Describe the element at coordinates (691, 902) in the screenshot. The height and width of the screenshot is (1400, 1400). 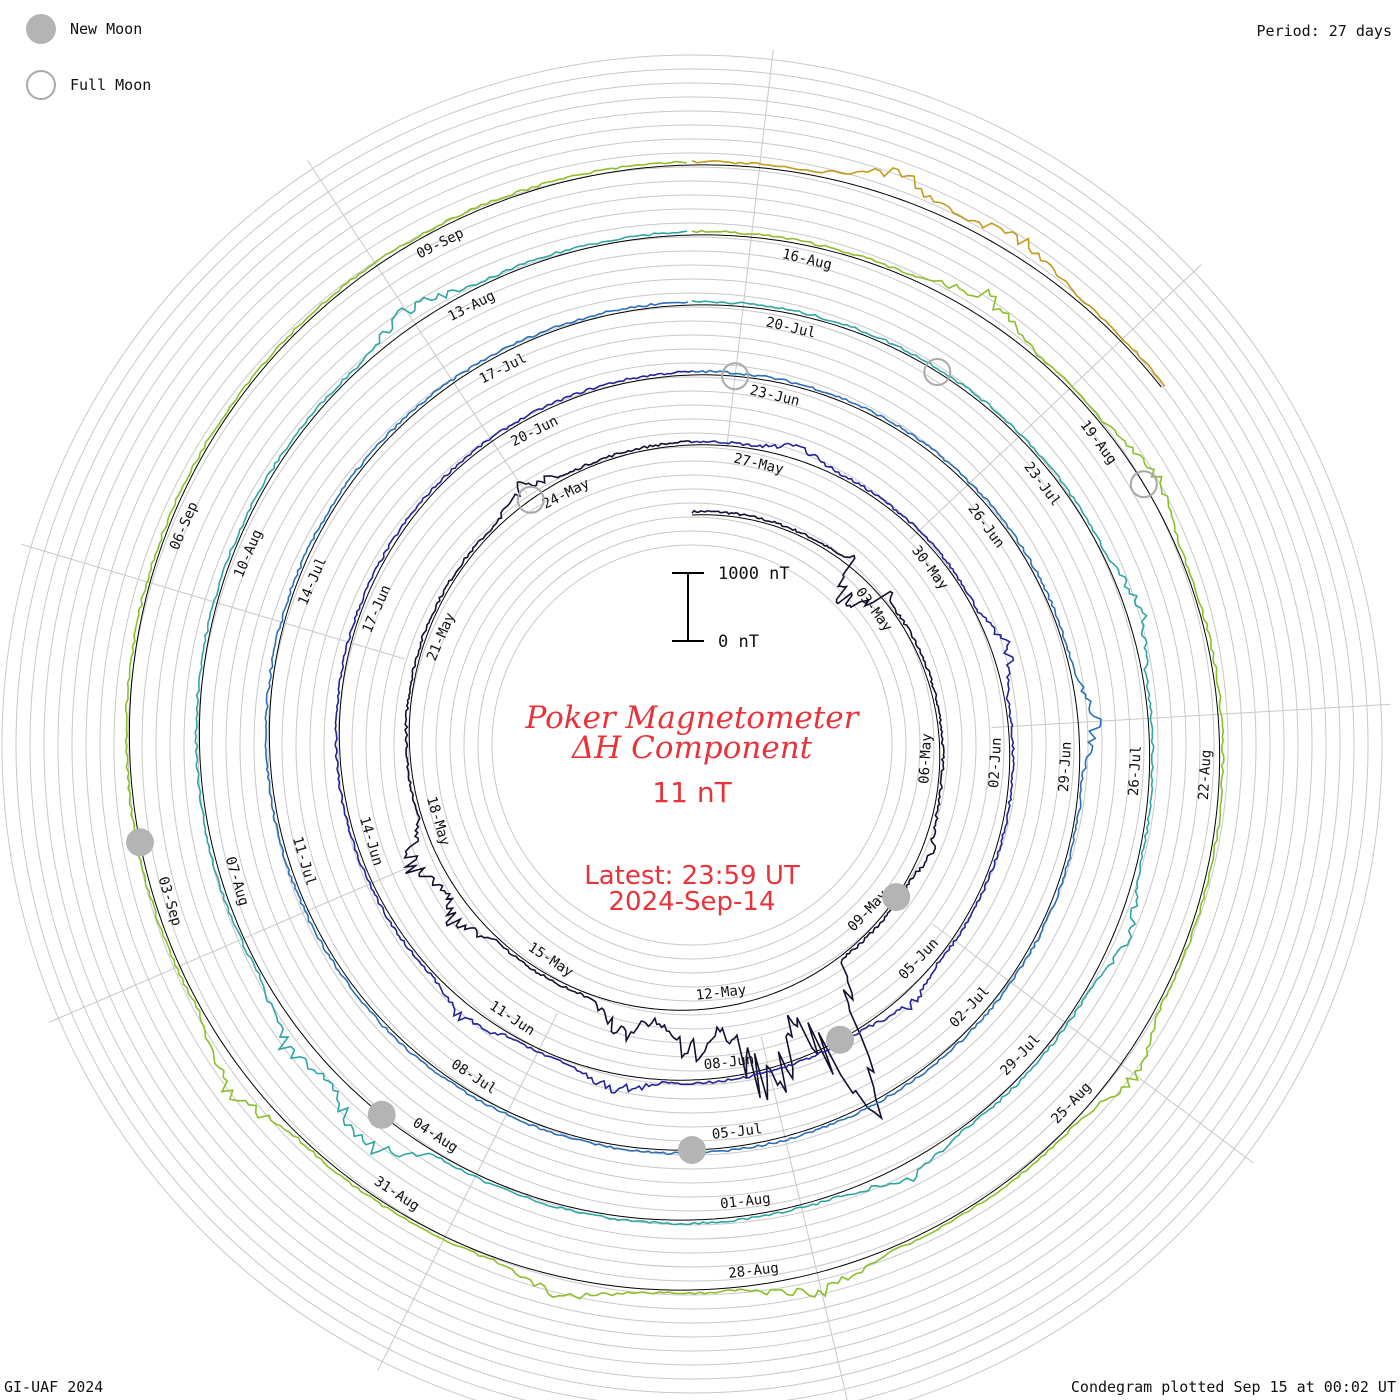
I see `latest-date: 2024-Sep-14` at that location.